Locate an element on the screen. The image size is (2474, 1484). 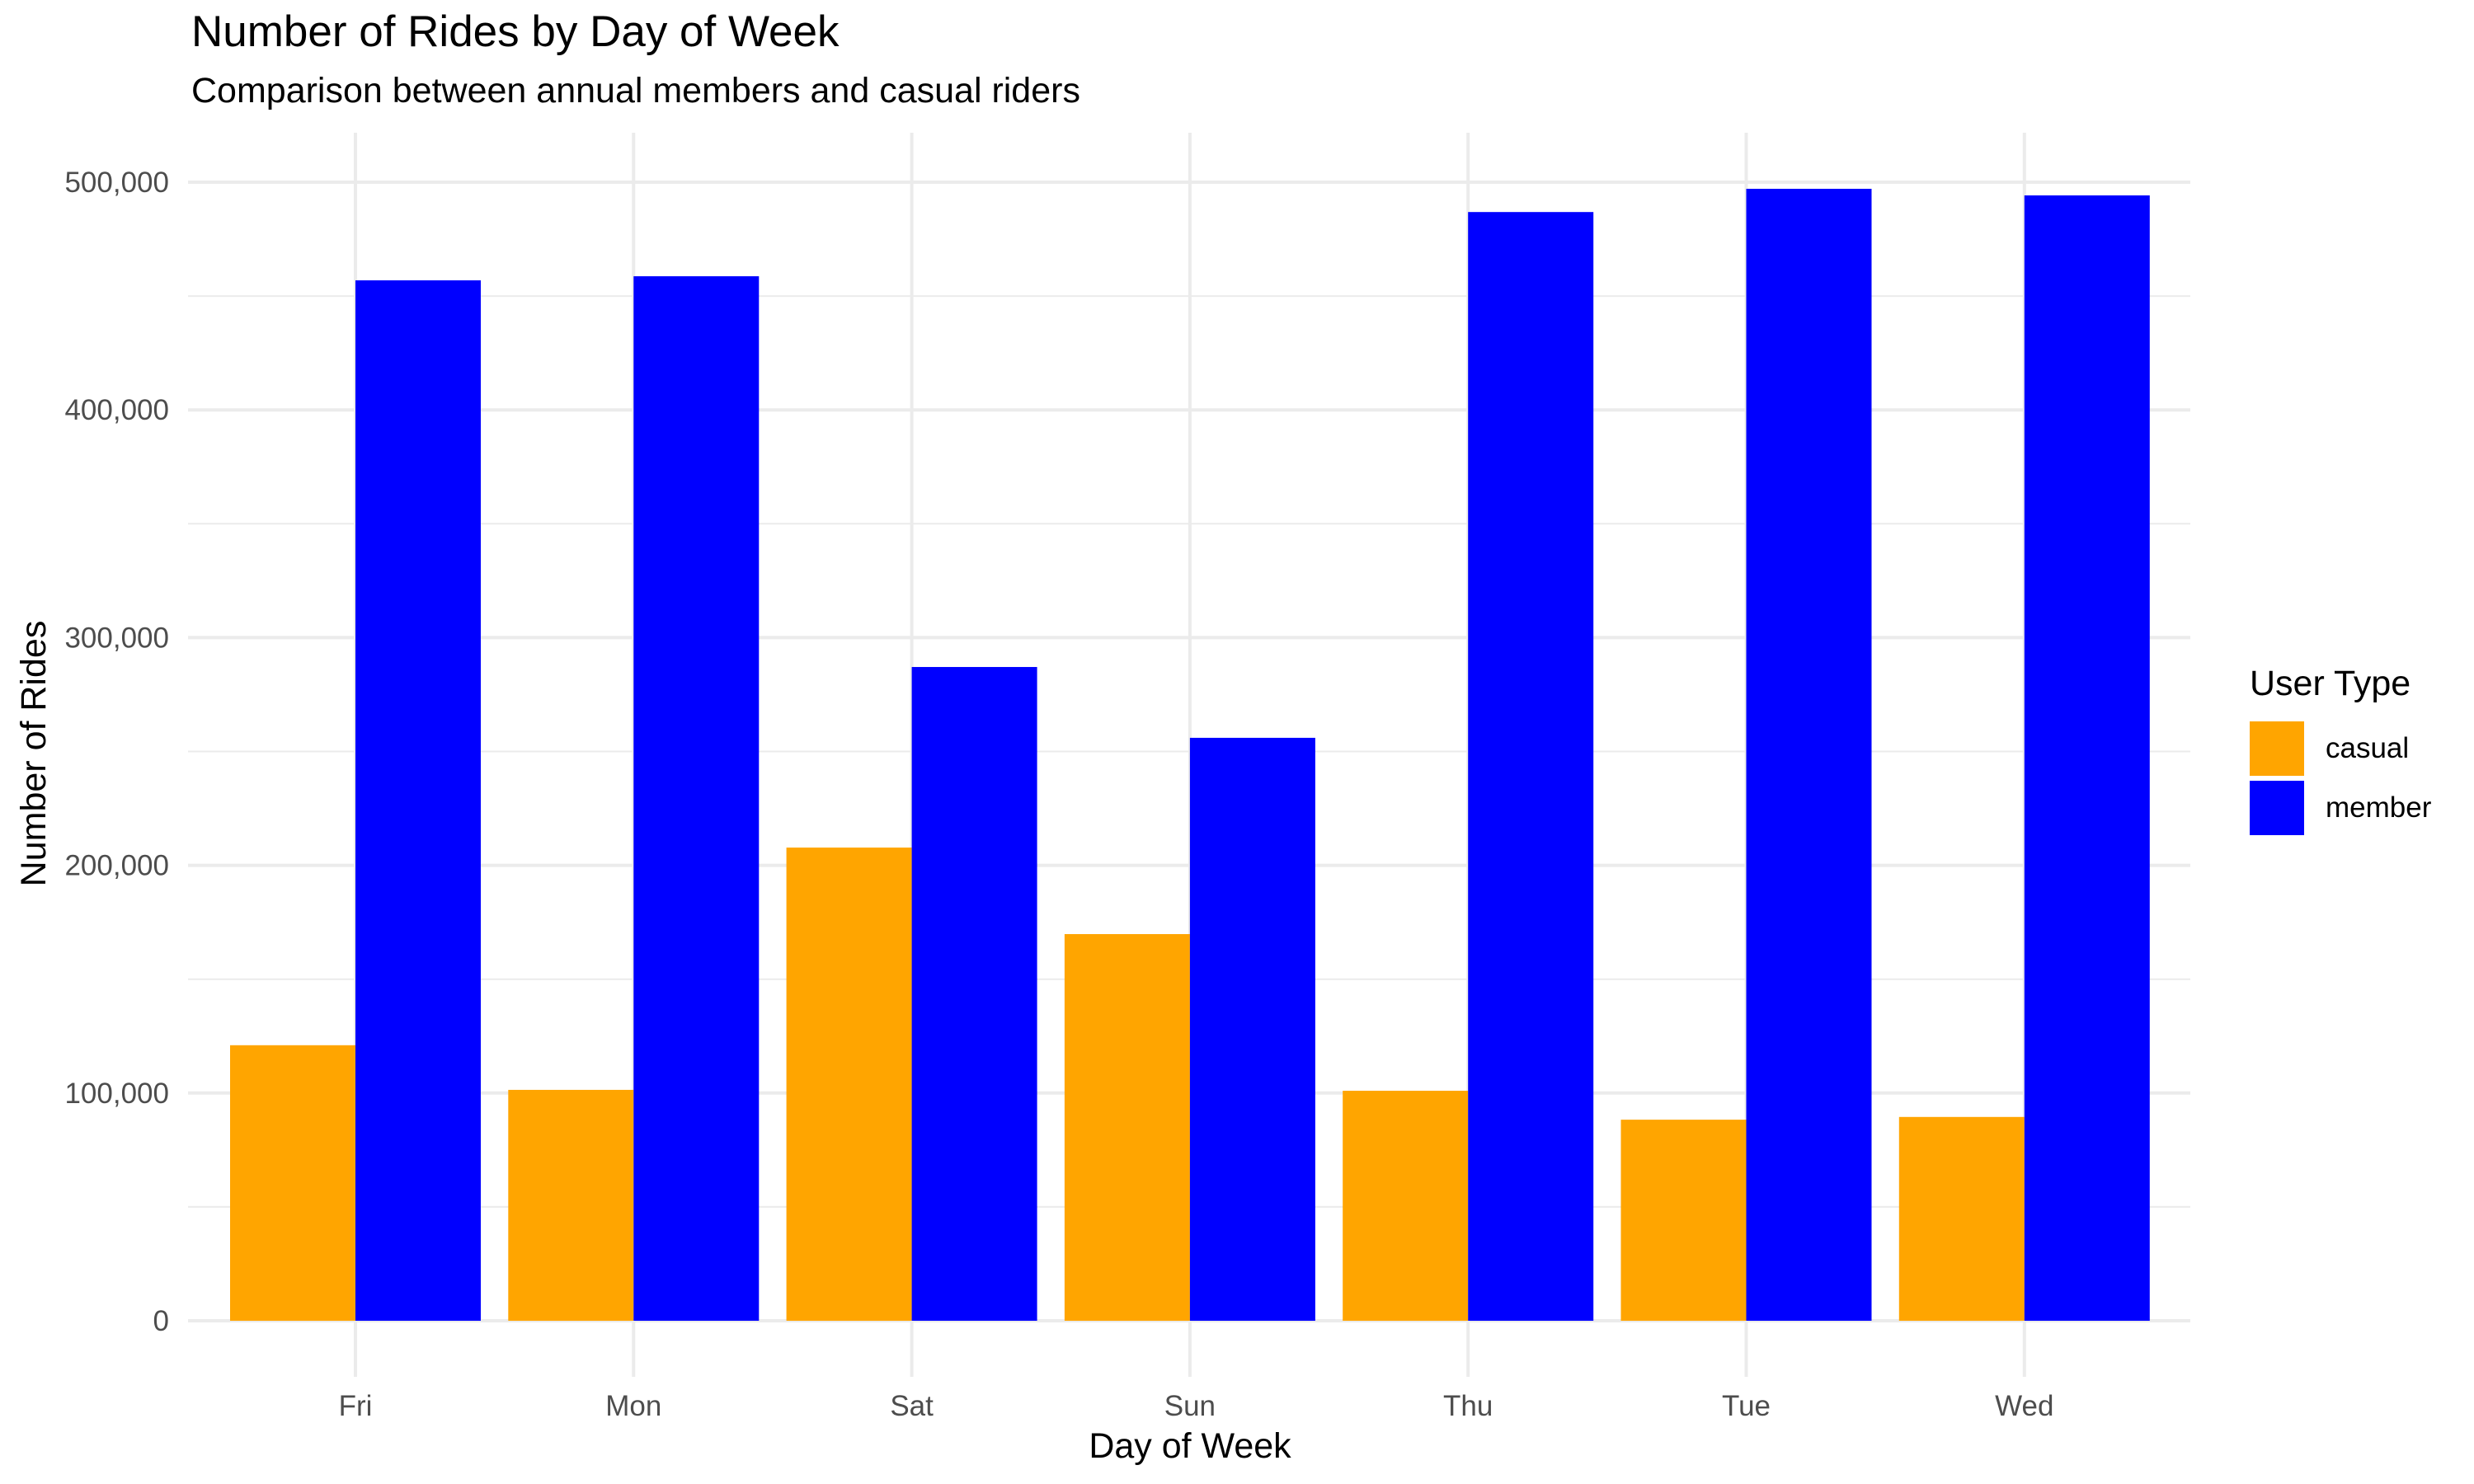
bar-member-thu is located at coordinates (1531, 767).